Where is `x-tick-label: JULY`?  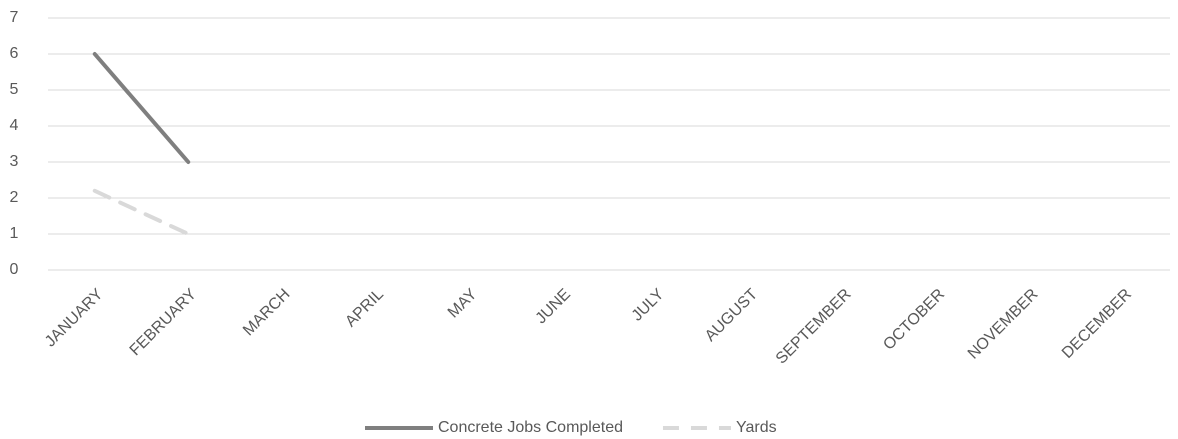 x-tick-label: JULY is located at coordinates (648, 305).